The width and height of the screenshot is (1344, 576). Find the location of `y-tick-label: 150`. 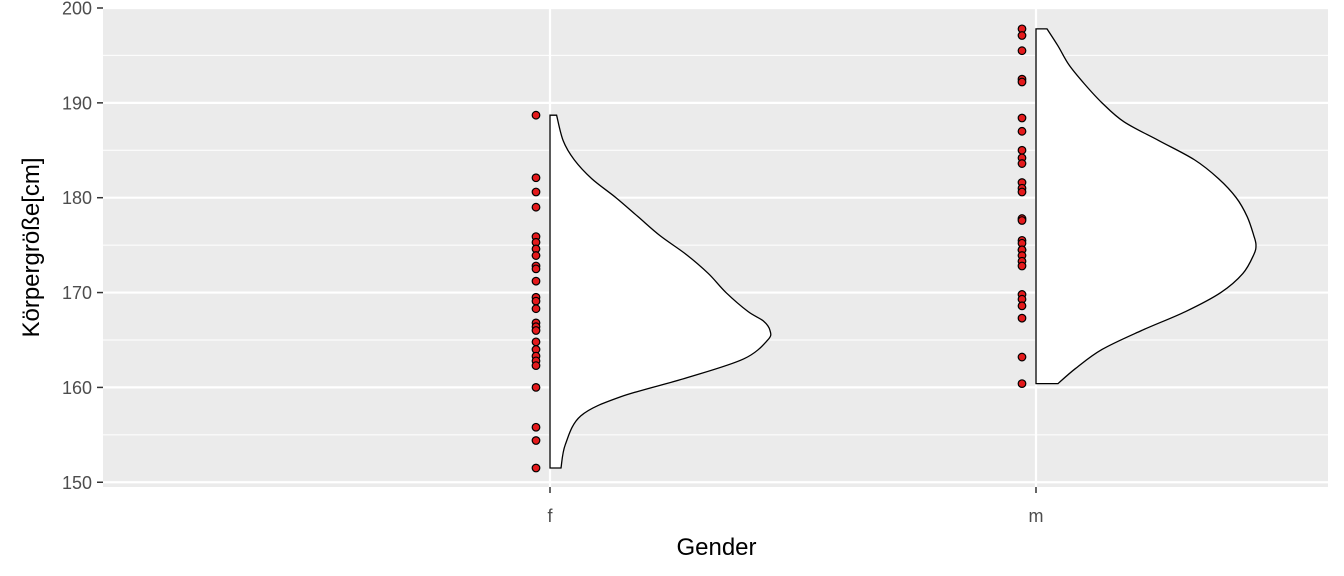

y-tick-label: 150 is located at coordinates (77, 483).